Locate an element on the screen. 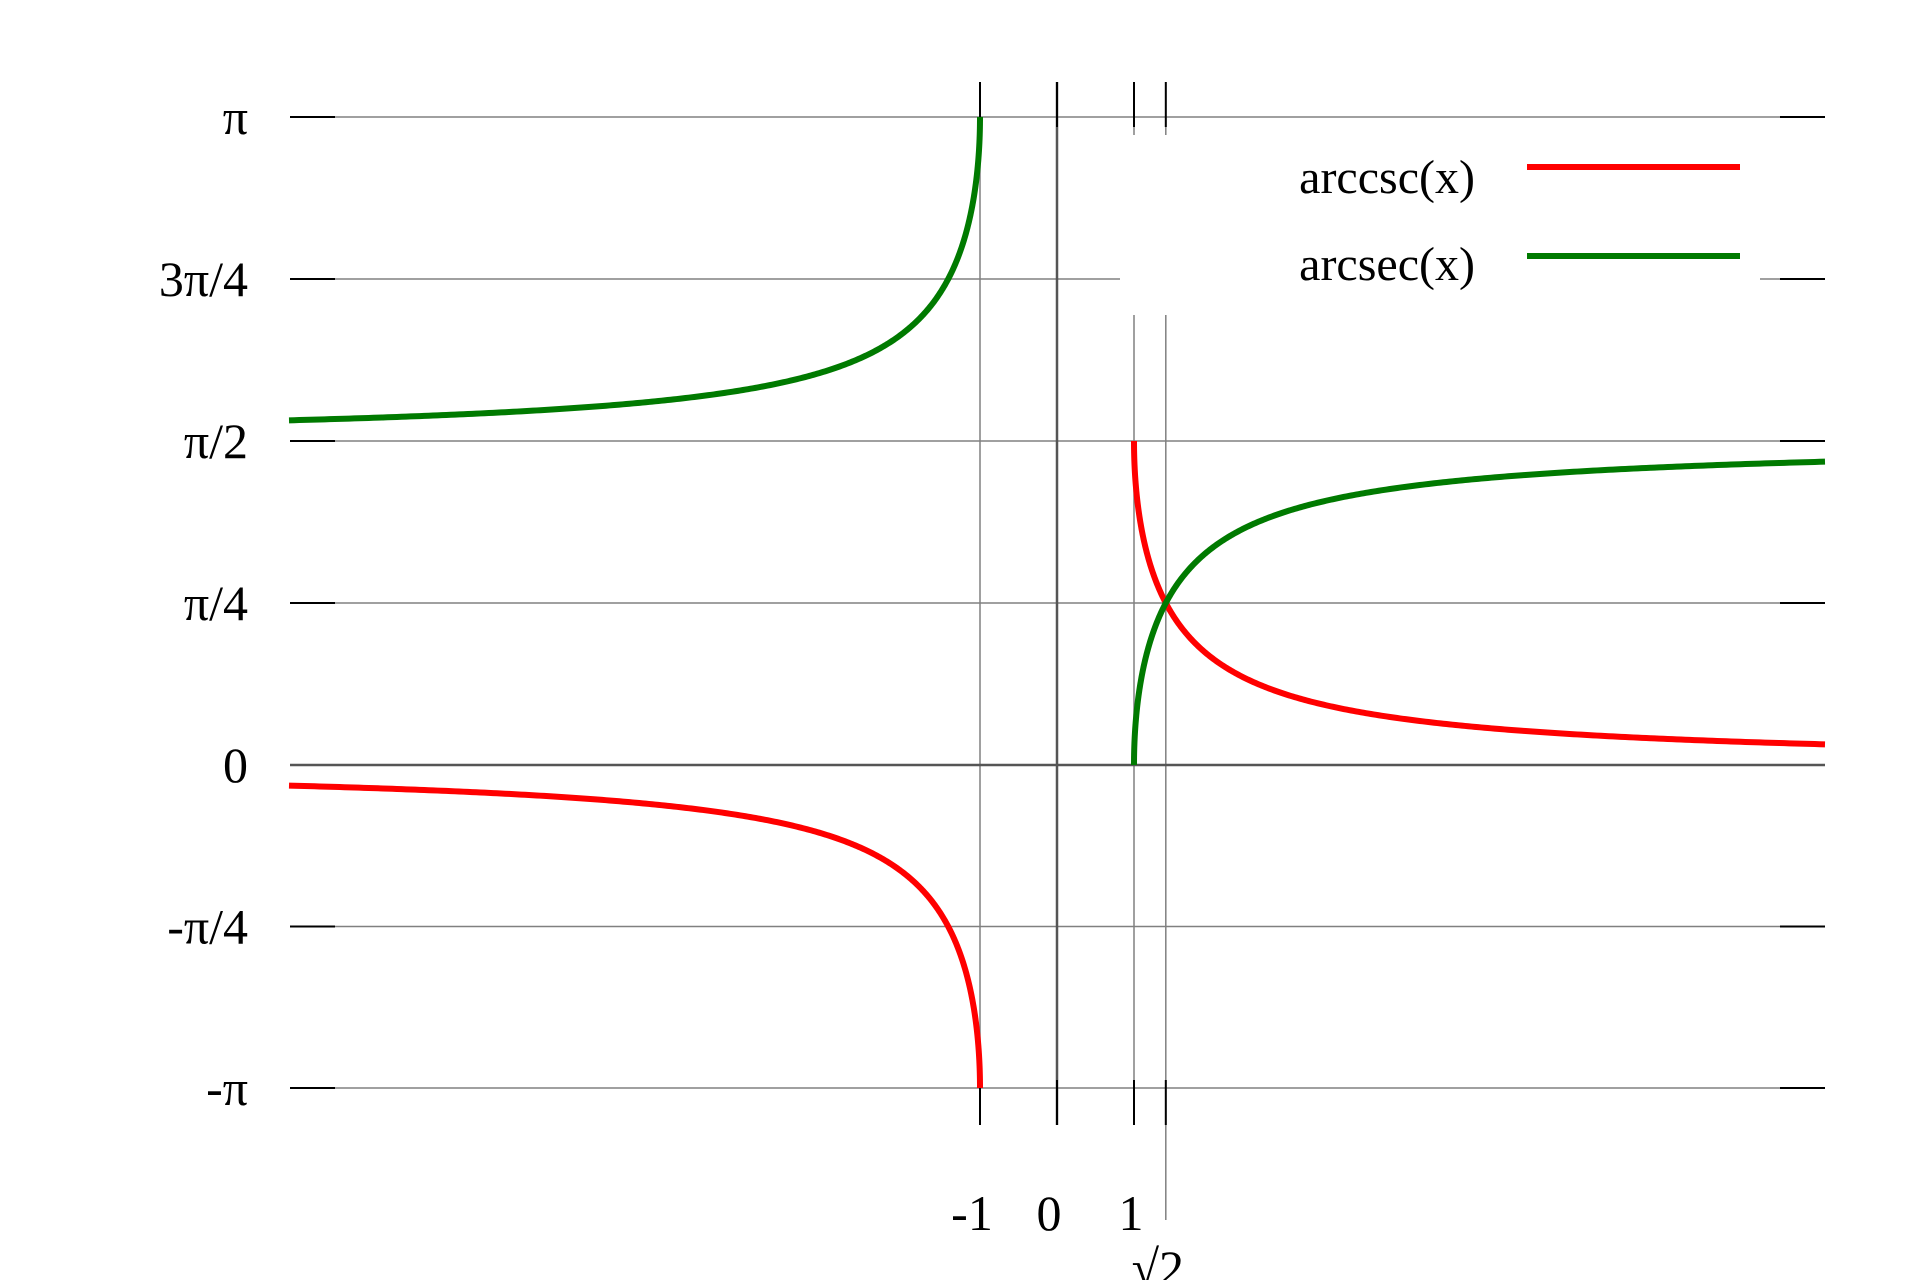 This screenshot has height=1280, width=1920. legend-label-arcsec: arcsec(x) is located at coordinates (1387, 264).